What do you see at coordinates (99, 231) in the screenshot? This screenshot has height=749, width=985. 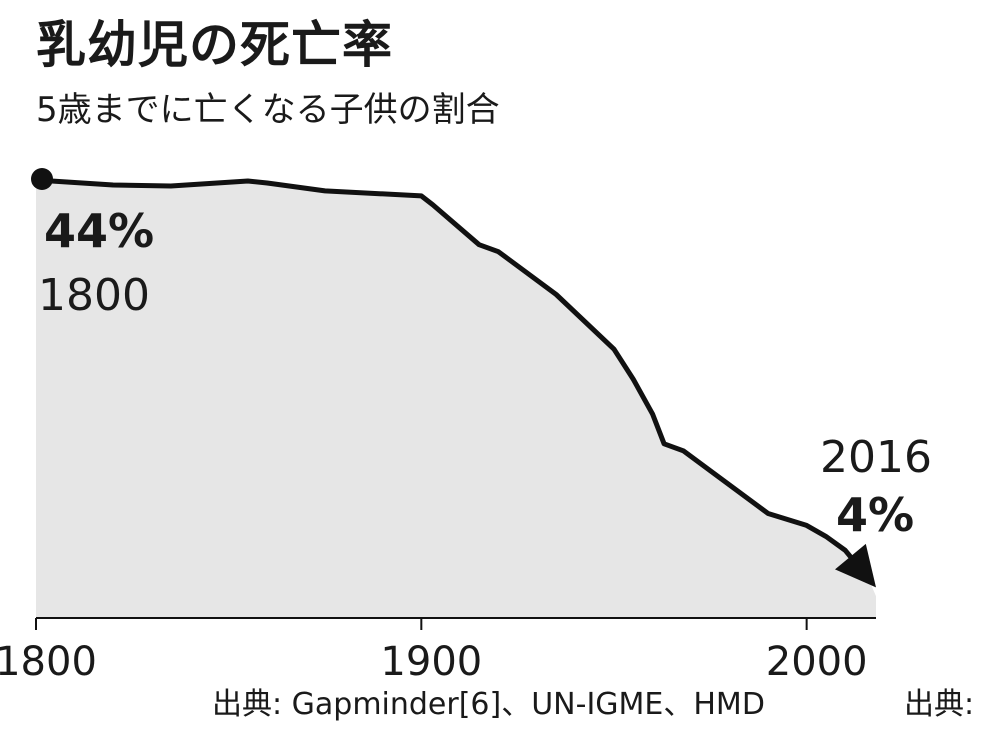 I see `start-value-label: 44%` at bounding box center [99, 231].